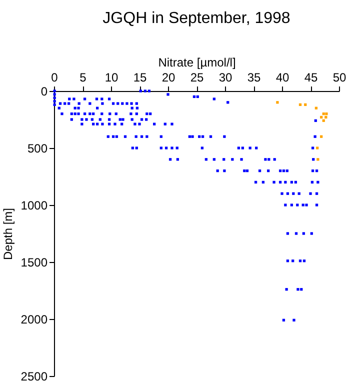  I want to click on chart-title: JGQH in September, 1998, so click(196, 18).